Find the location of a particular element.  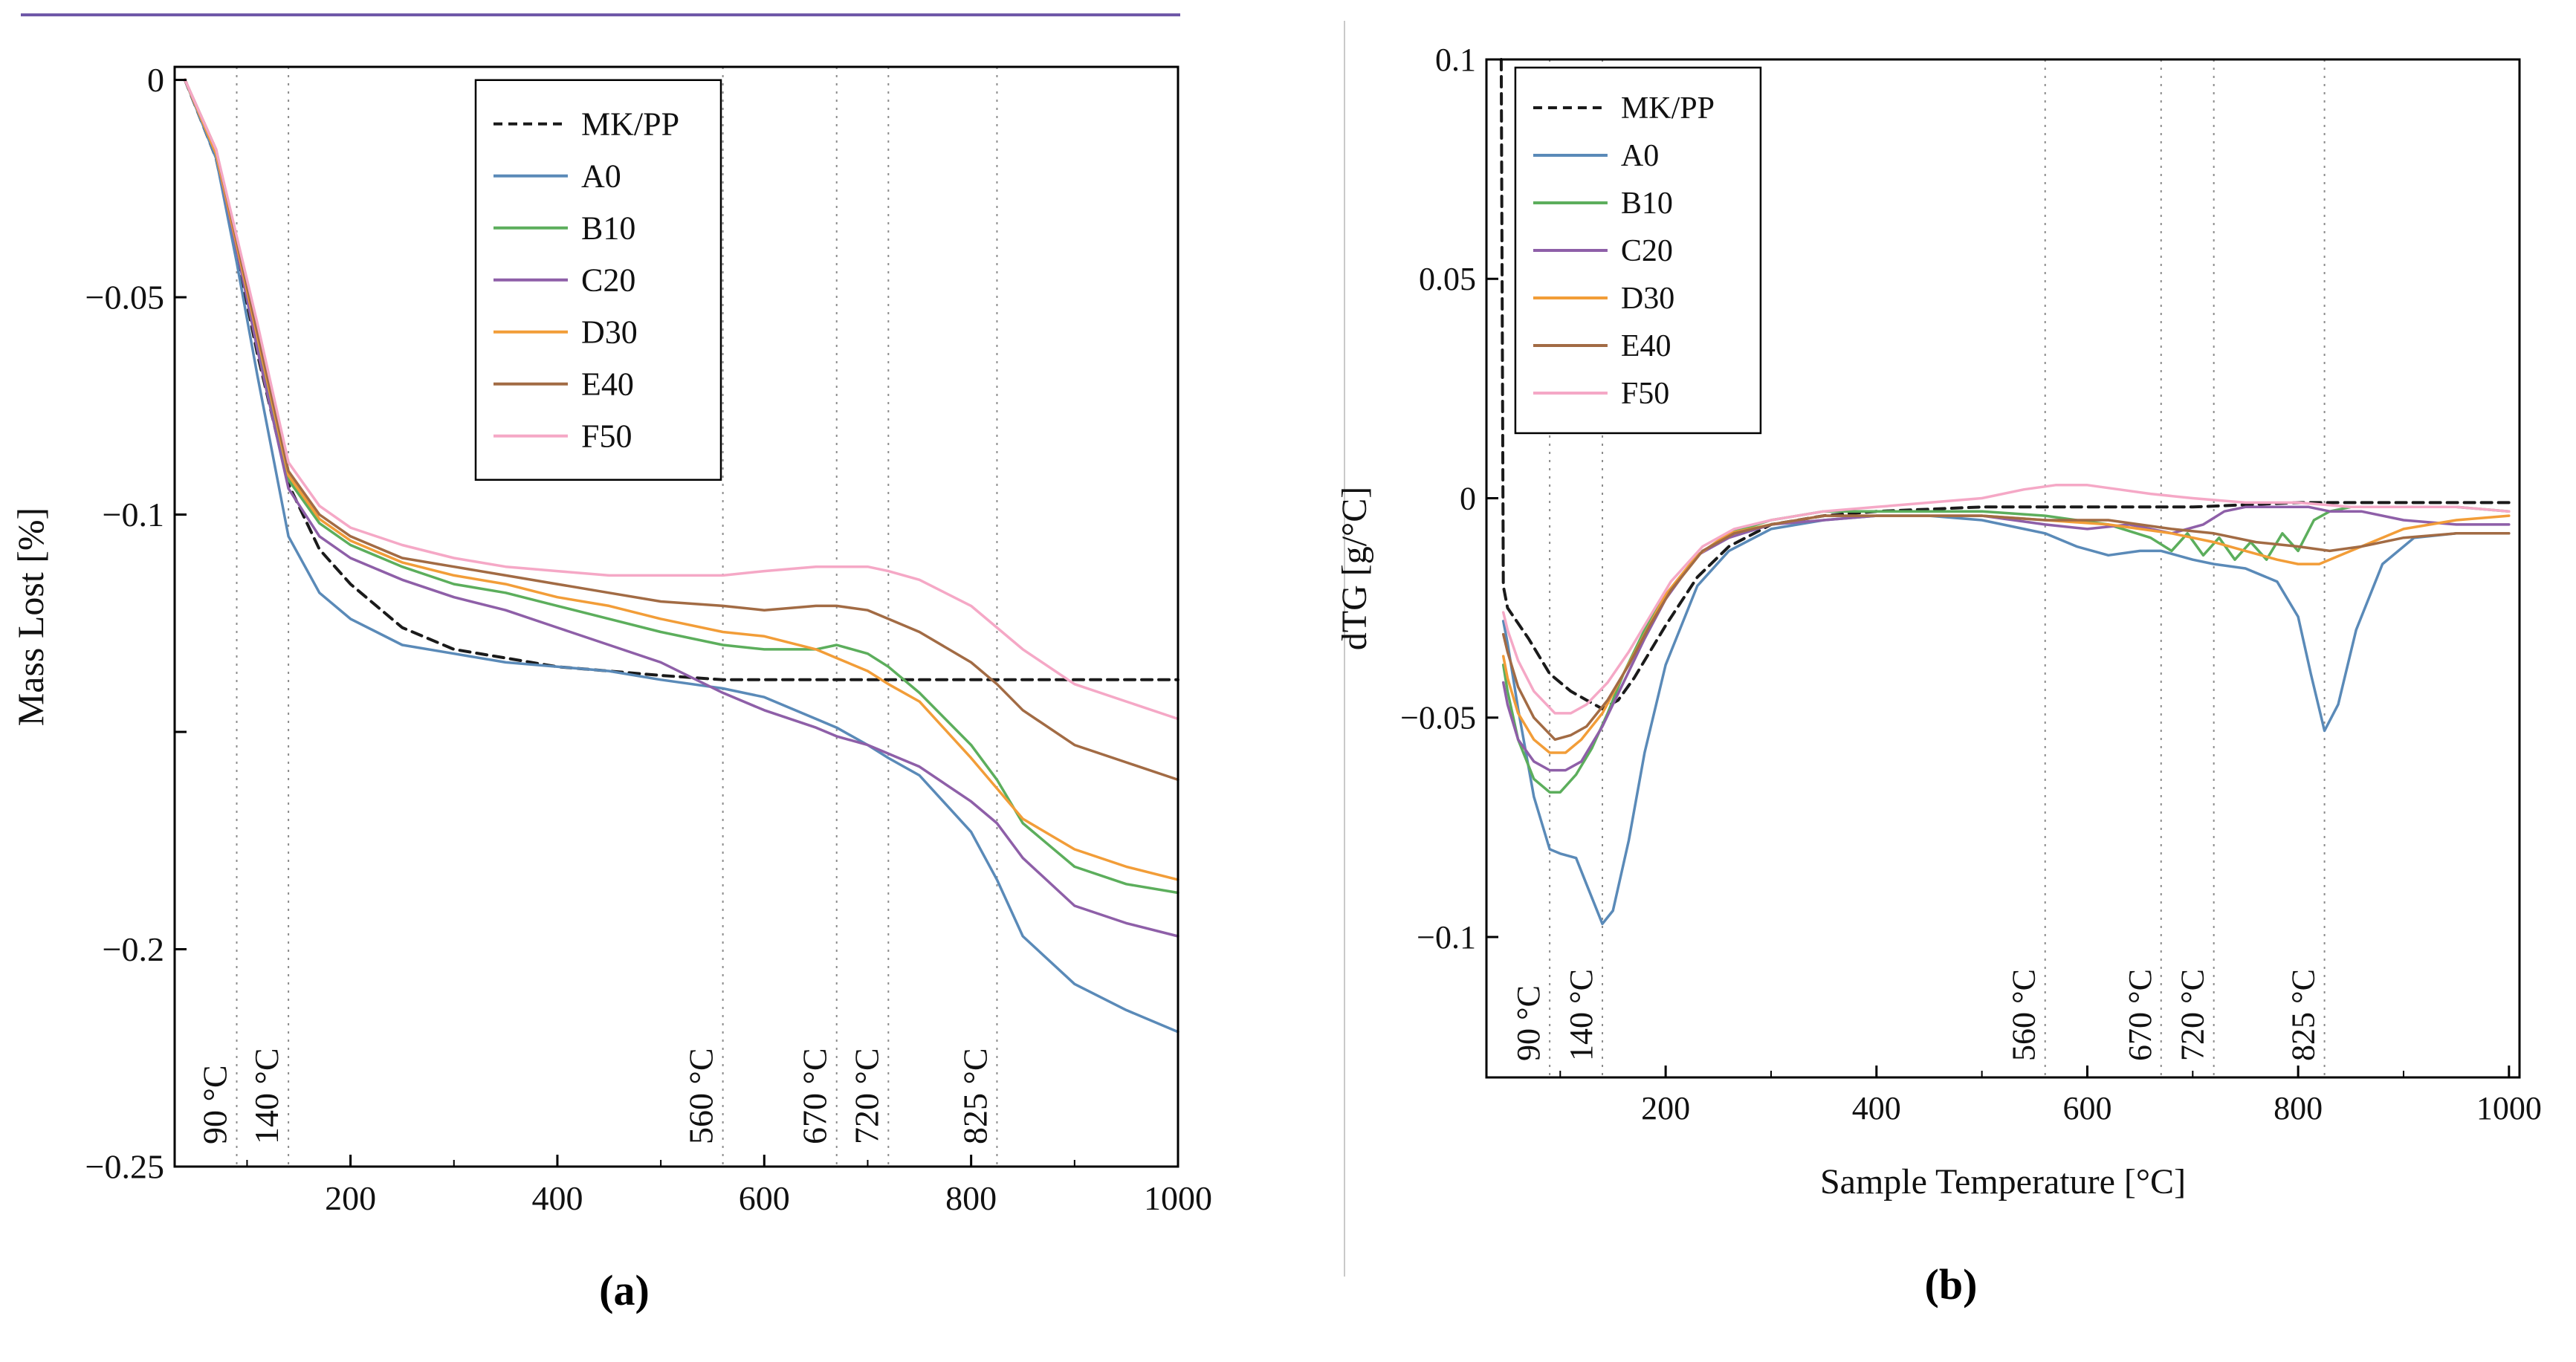

series-e40 is located at coordinates (2006, 628).